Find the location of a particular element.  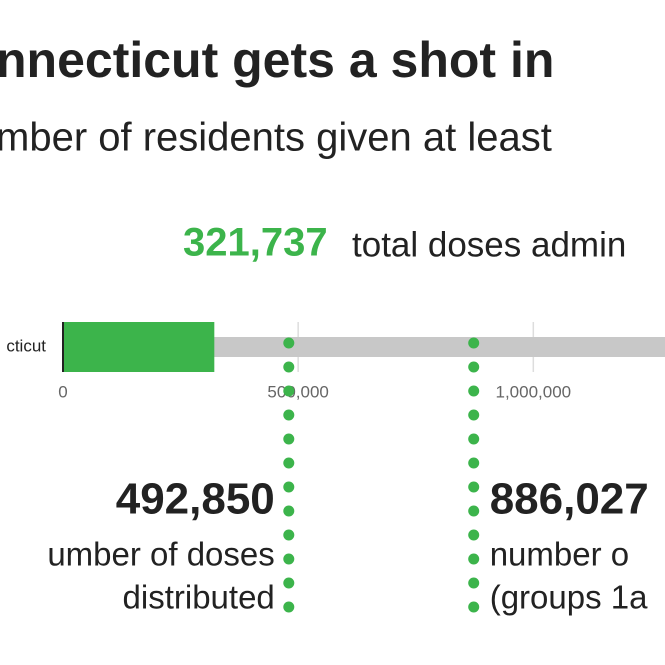

bar is located at coordinates (139, 347).